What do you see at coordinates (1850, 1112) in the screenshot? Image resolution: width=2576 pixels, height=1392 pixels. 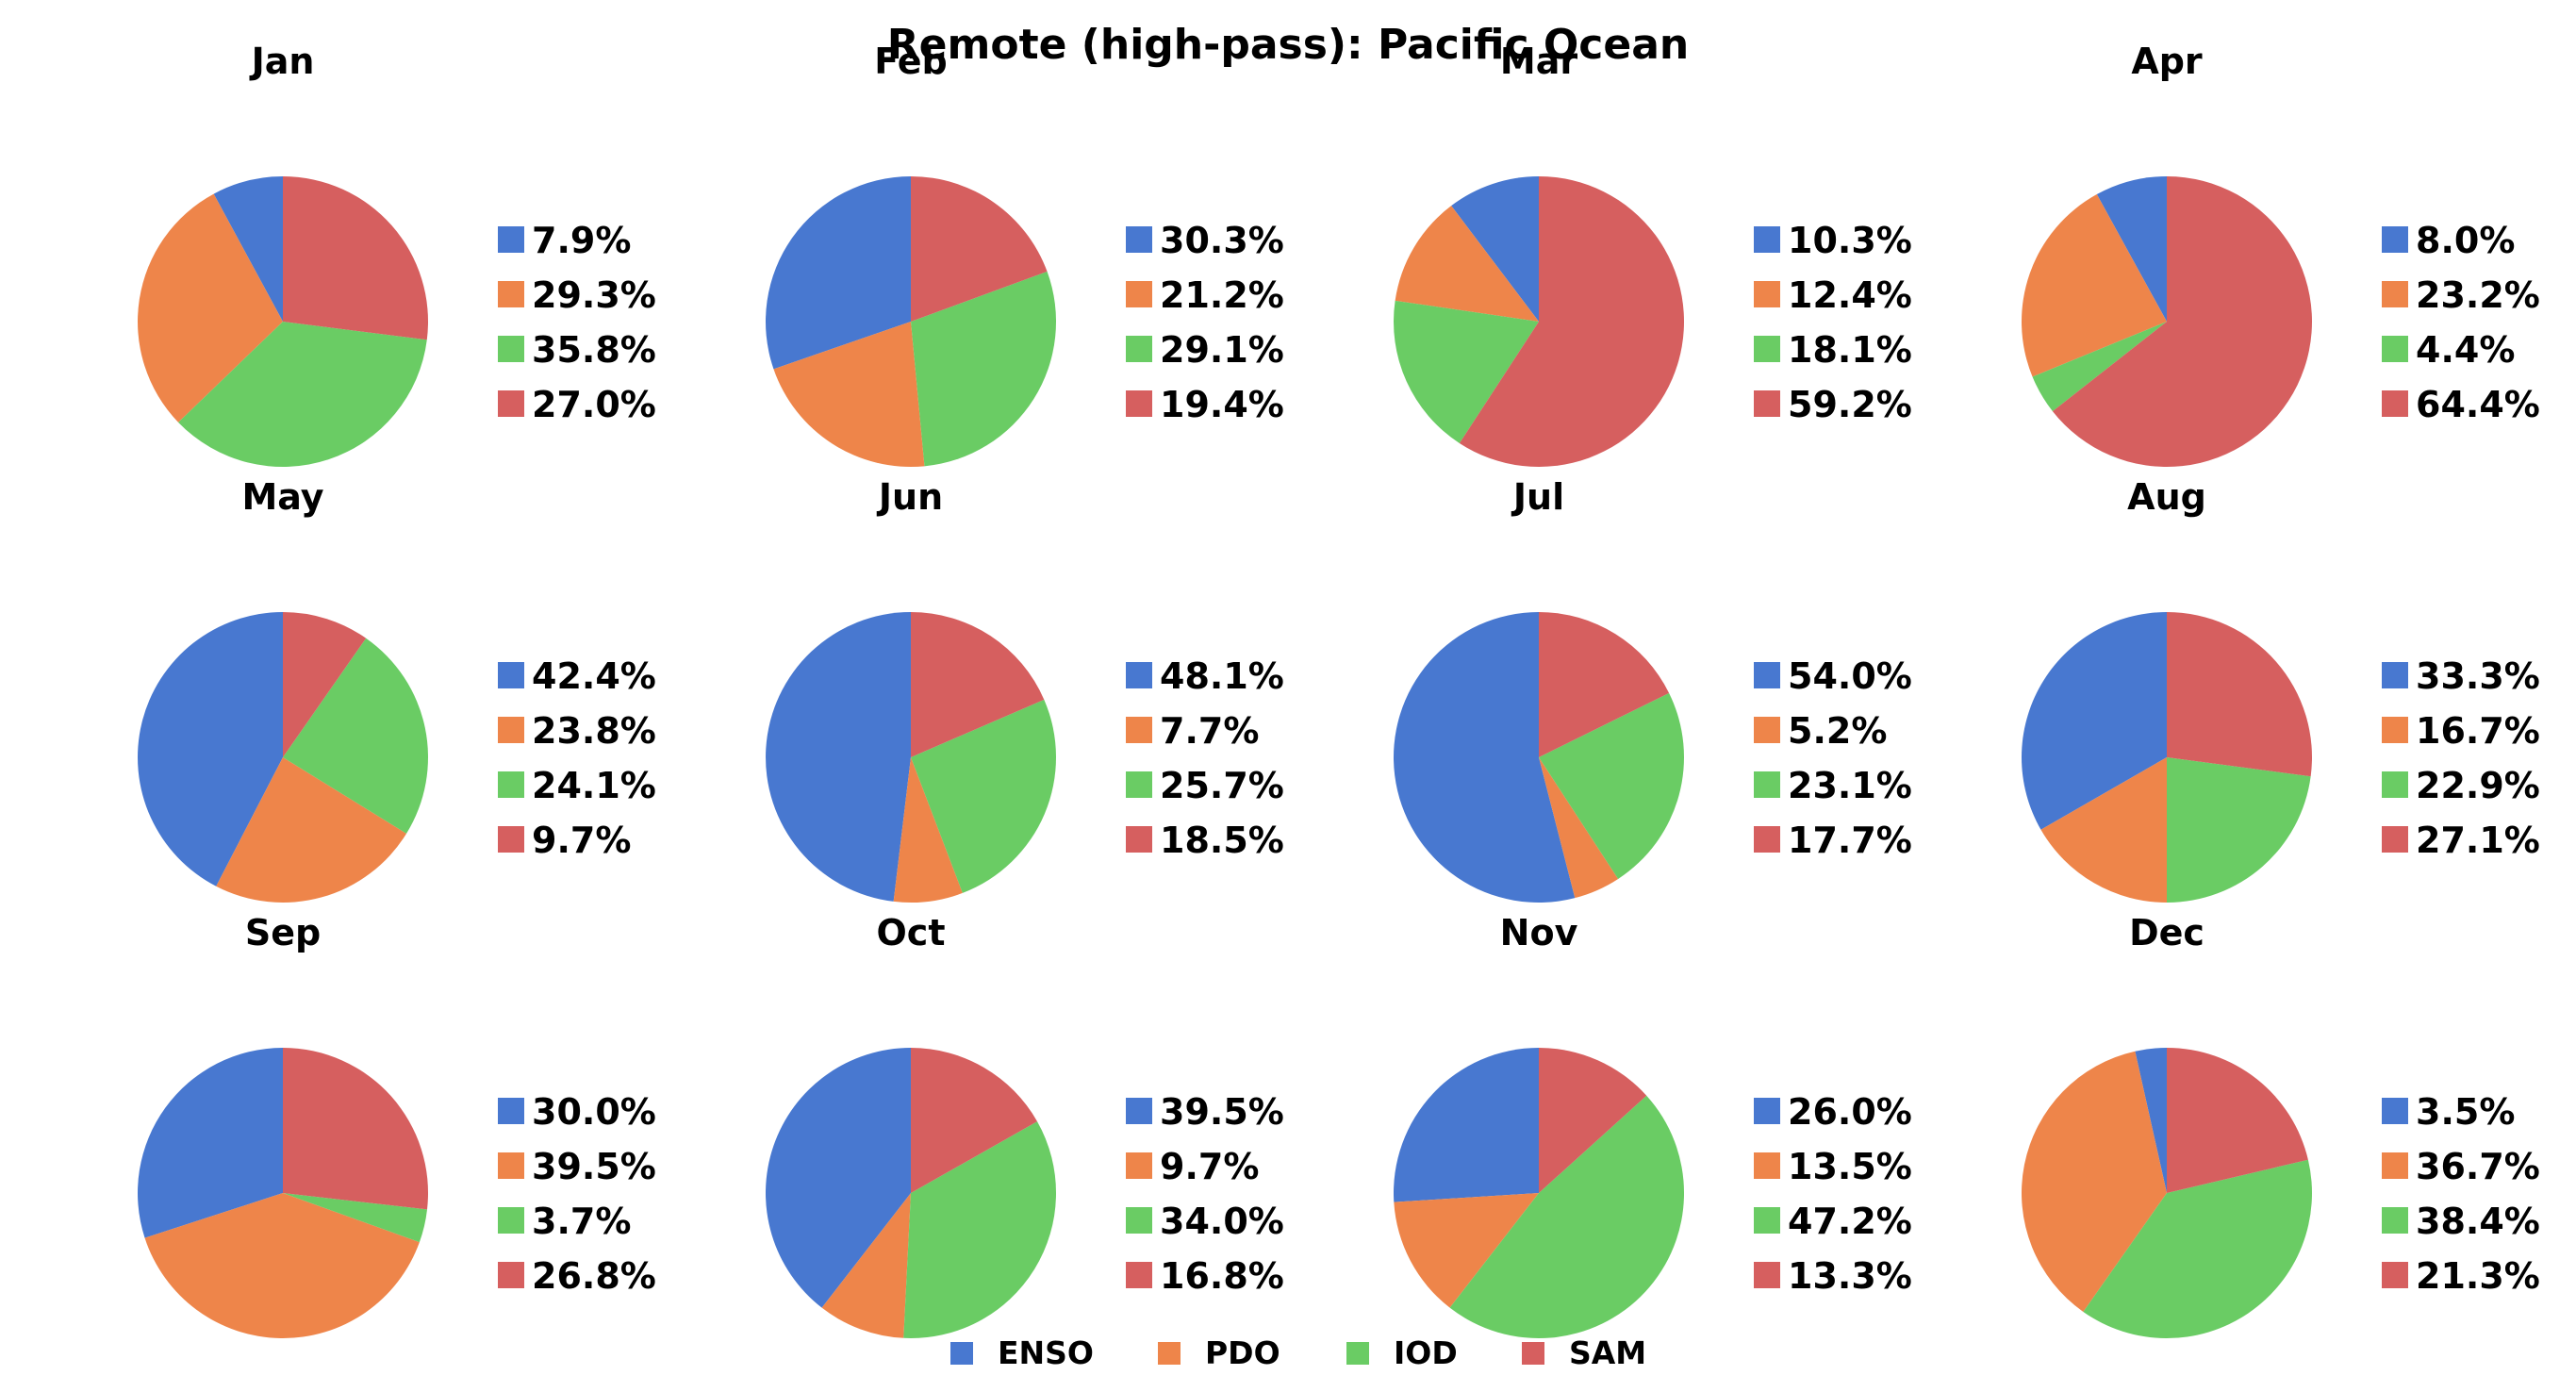 I see `value-label-enso: 26.0%` at bounding box center [1850, 1112].